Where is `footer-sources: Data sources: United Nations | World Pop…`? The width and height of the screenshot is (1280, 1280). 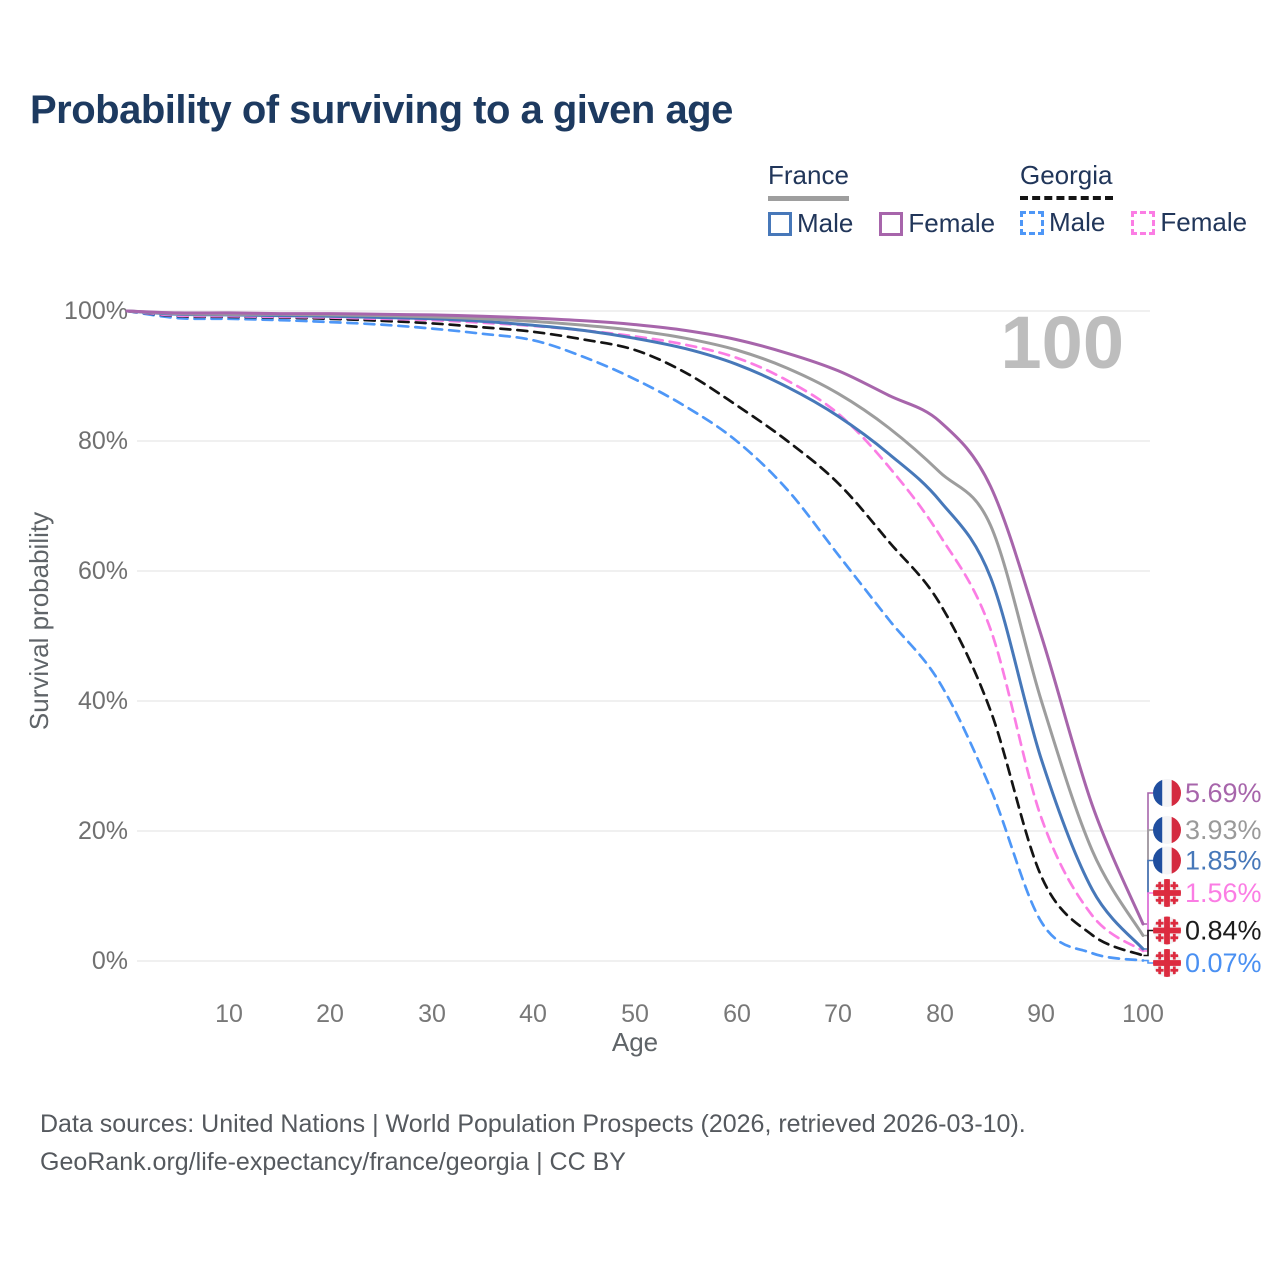
footer-sources: Data sources: United Nations | World Pop… is located at coordinates (533, 1124).